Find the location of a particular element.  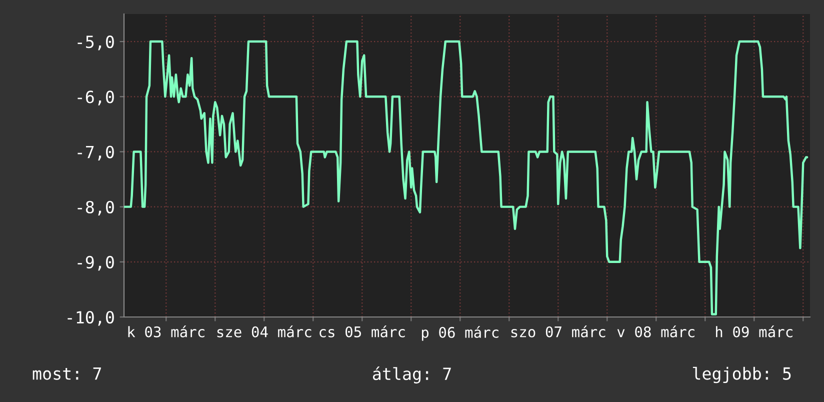

x-tick-label: szo 07 márc is located at coordinates (558, 332).